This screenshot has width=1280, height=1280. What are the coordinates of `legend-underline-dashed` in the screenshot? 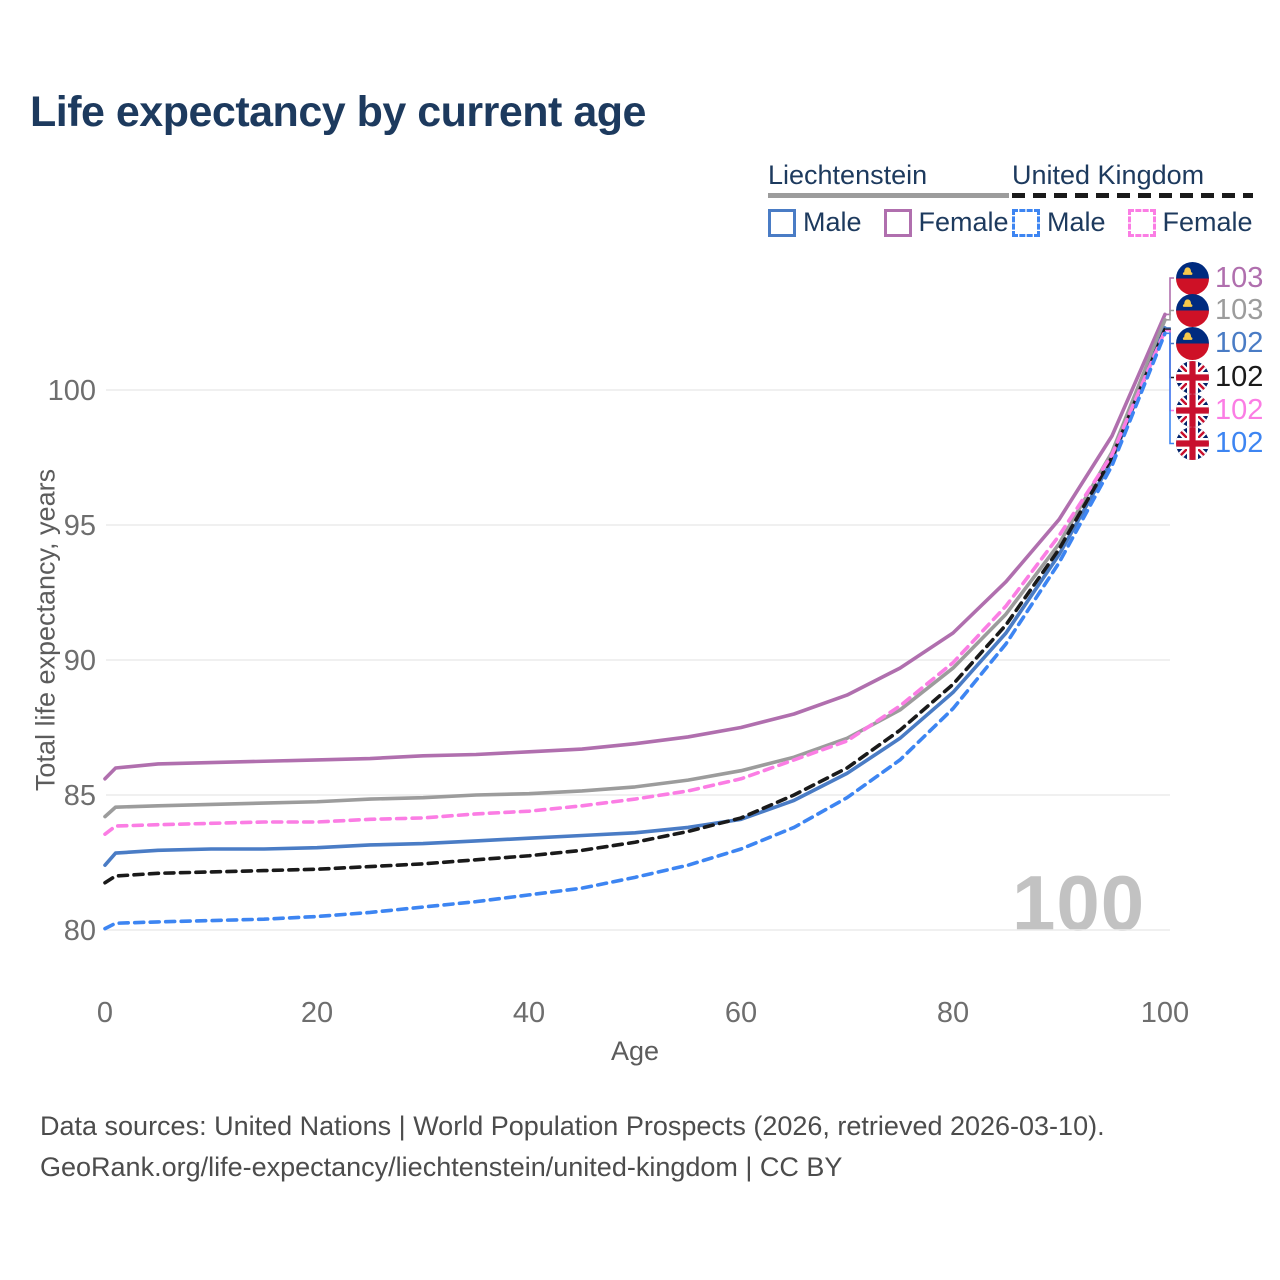 It's located at (1132, 195).